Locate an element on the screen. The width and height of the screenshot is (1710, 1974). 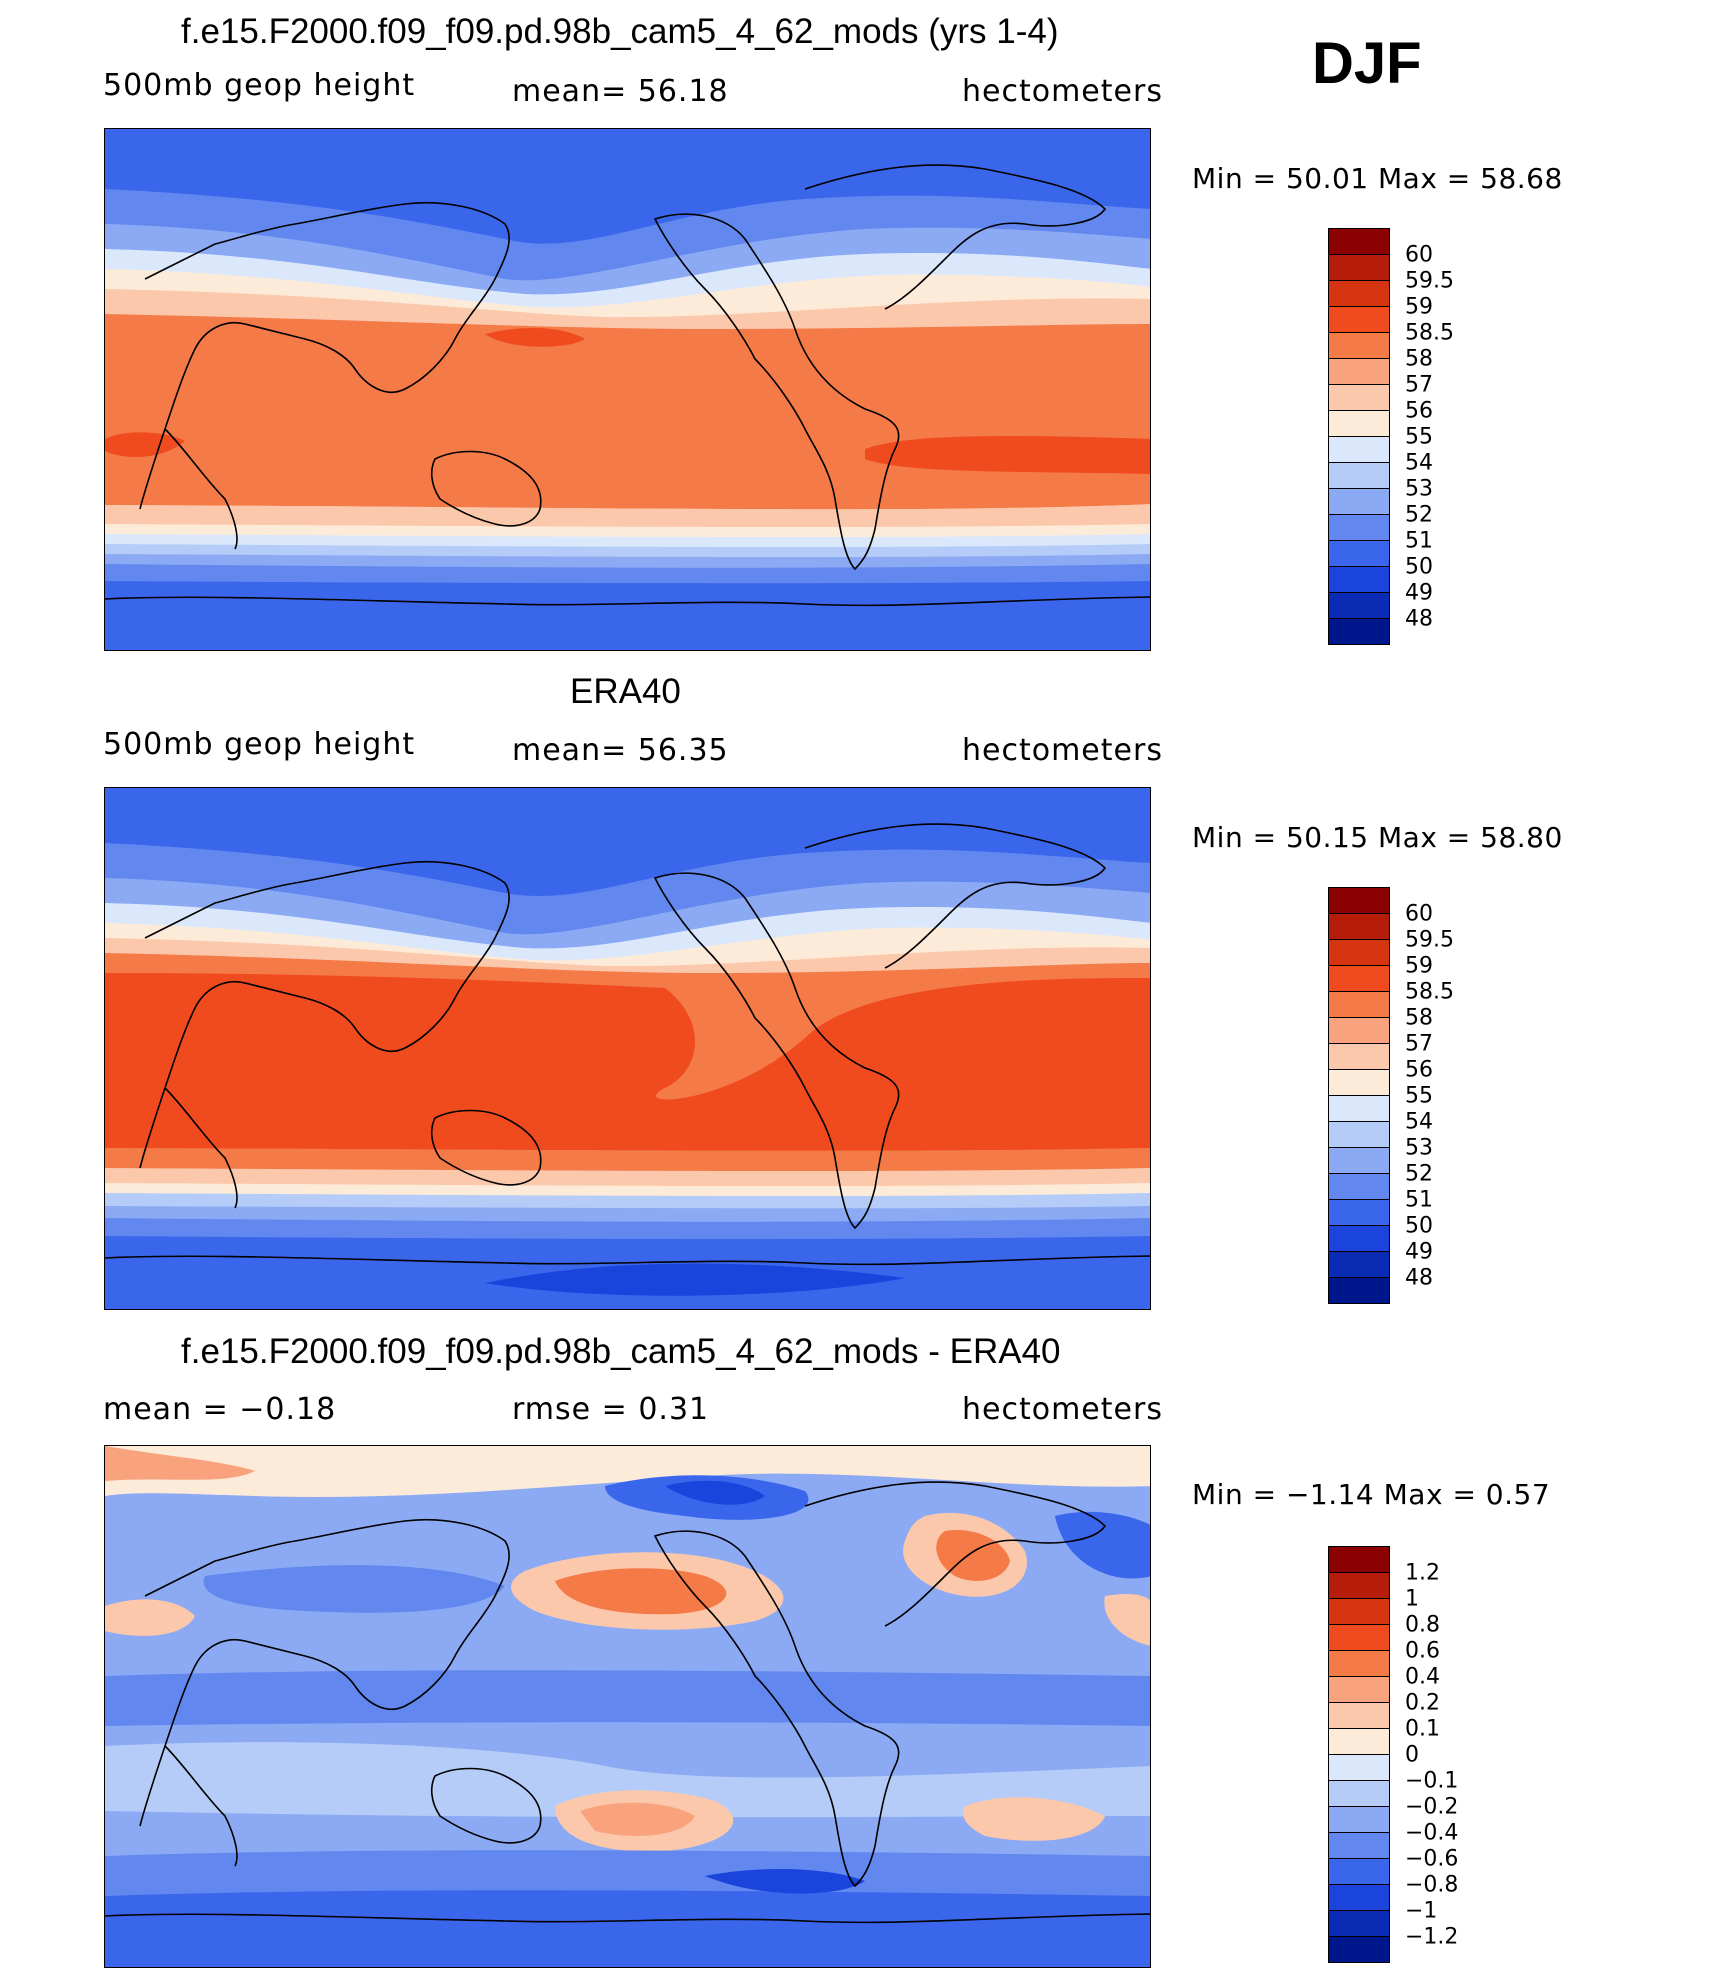
colorbar-label: −0.6 is located at coordinates (1432, 1859).